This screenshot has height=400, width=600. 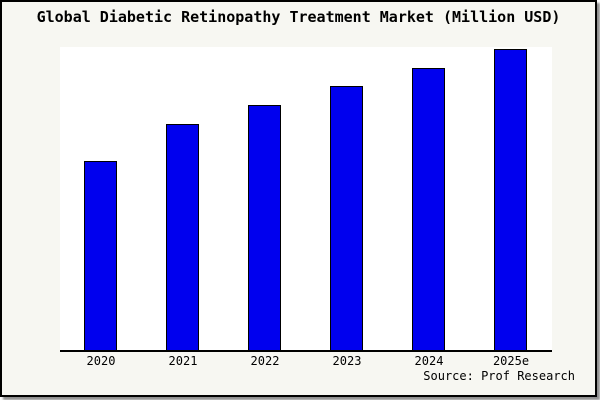 I want to click on x-tick-label-2024: 2024, so click(x=429, y=361).